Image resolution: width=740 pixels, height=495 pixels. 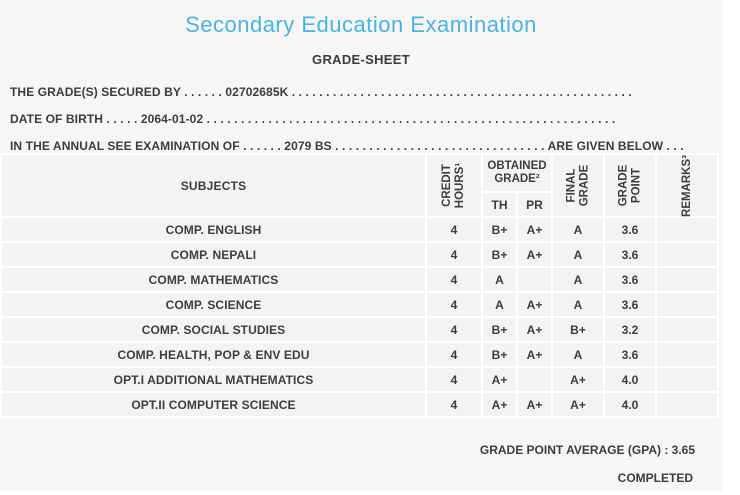 I want to click on subject-cell: COMP. MATHEMATICS, so click(x=213, y=279).